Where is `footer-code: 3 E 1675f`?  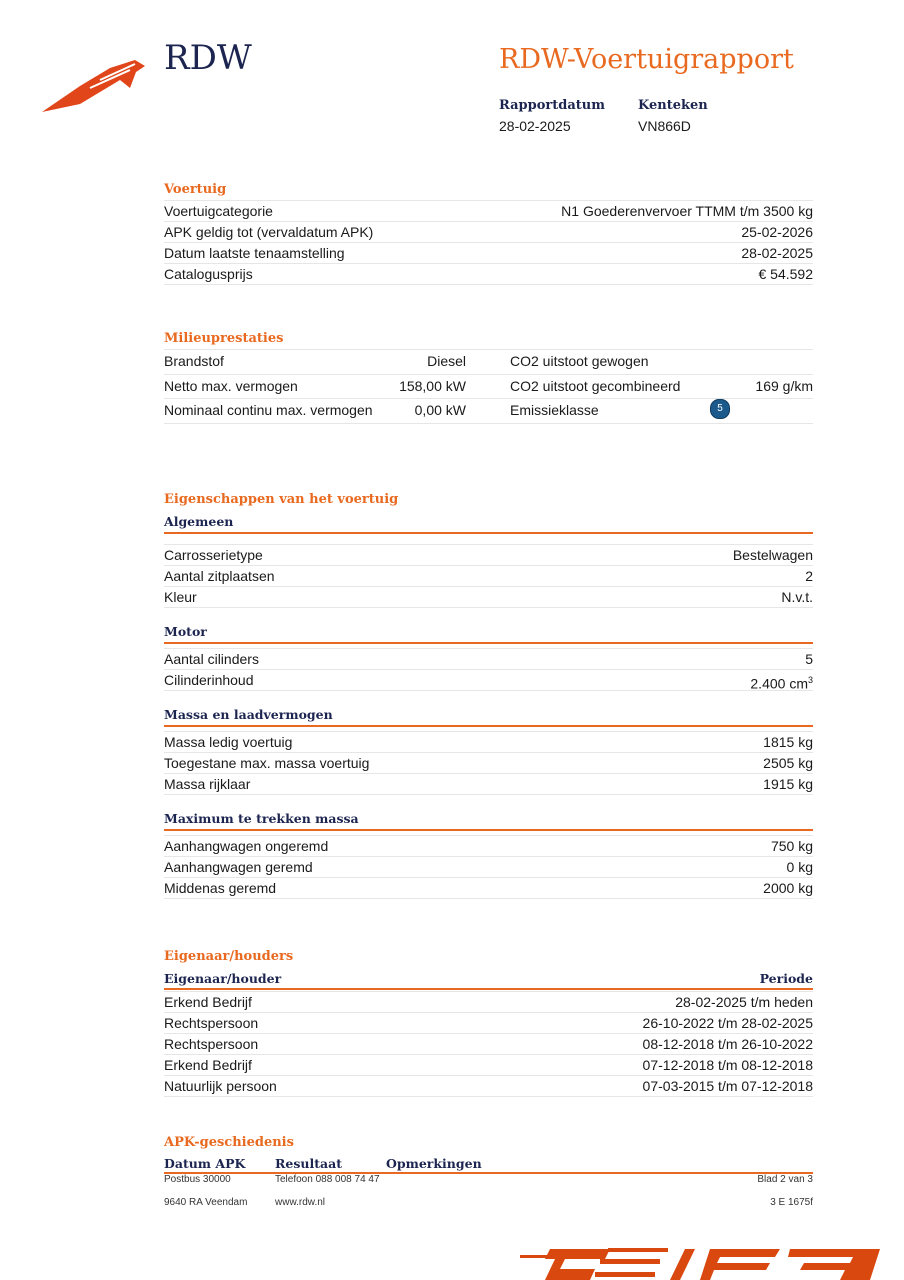
footer-code: 3 E 1675f is located at coordinates (791, 1202).